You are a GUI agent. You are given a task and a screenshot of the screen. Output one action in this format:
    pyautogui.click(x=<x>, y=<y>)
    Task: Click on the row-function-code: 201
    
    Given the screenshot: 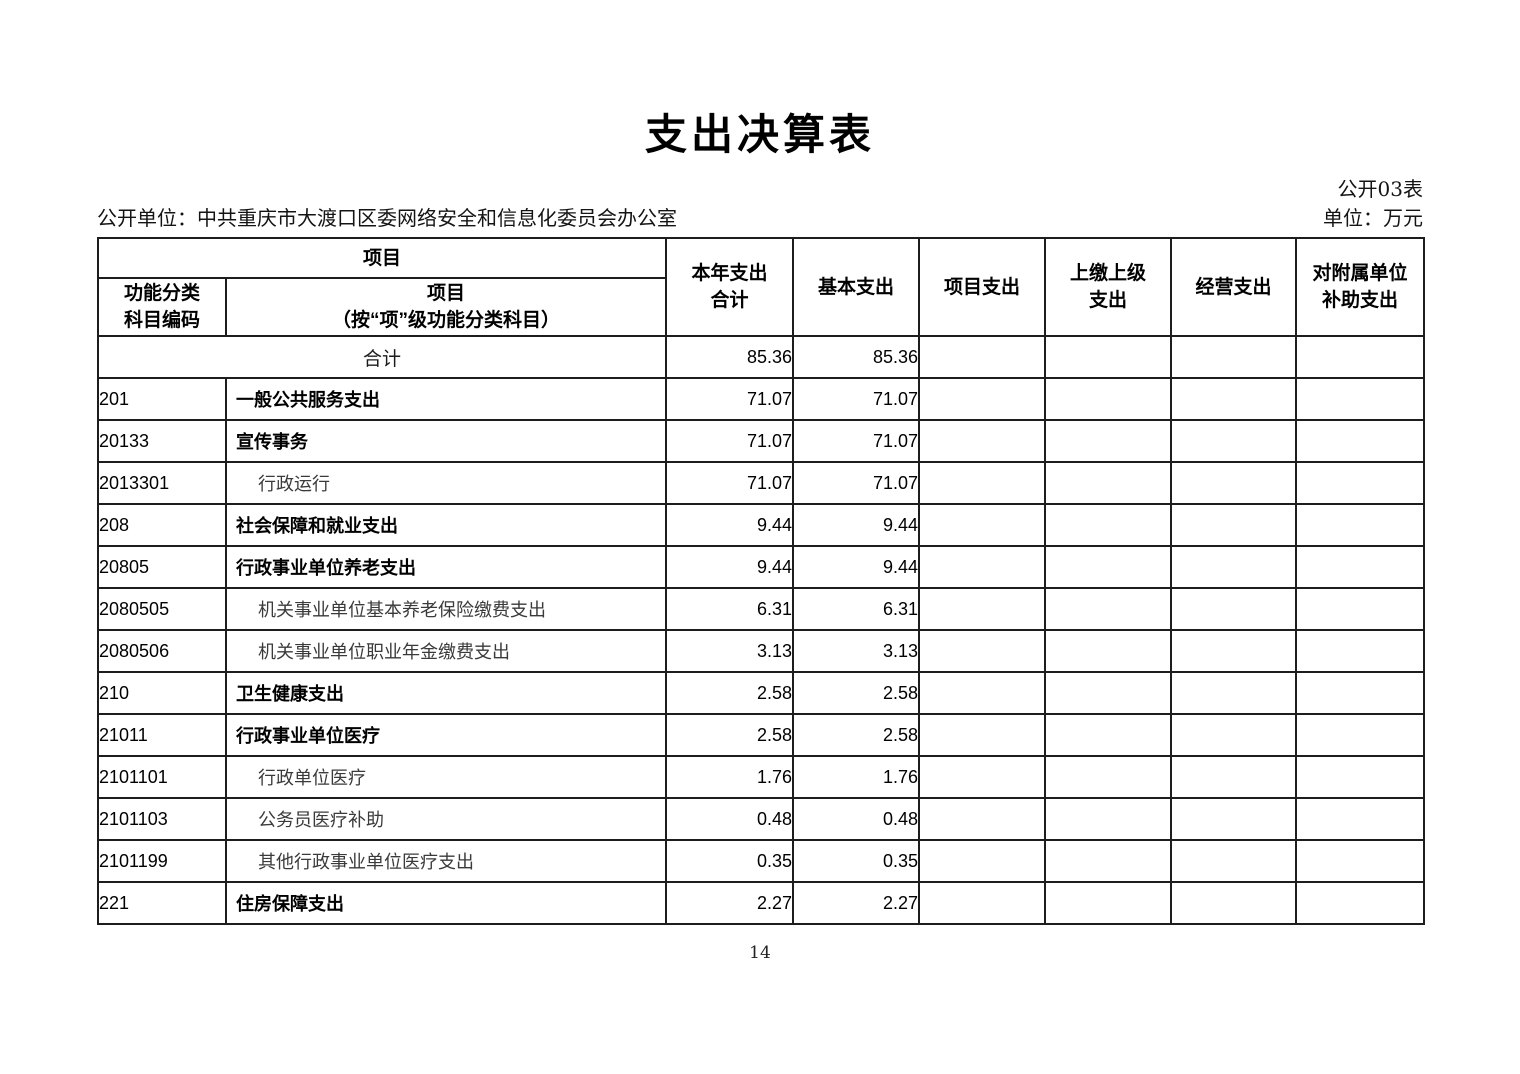 What is the action you would take?
    pyautogui.click(x=162, y=399)
    